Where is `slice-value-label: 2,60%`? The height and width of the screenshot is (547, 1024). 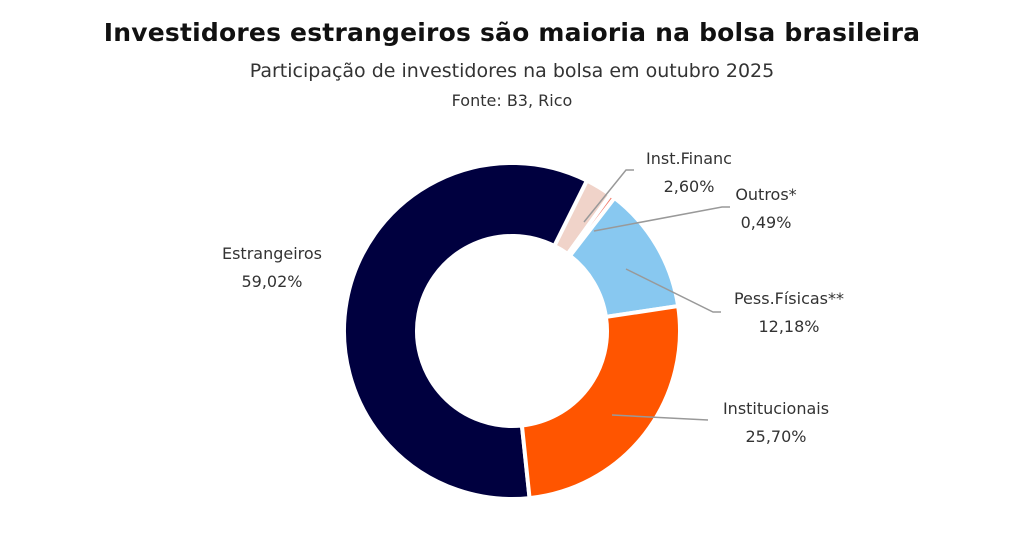 slice-value-label: 2,60% is located at coordinates (689, 186).